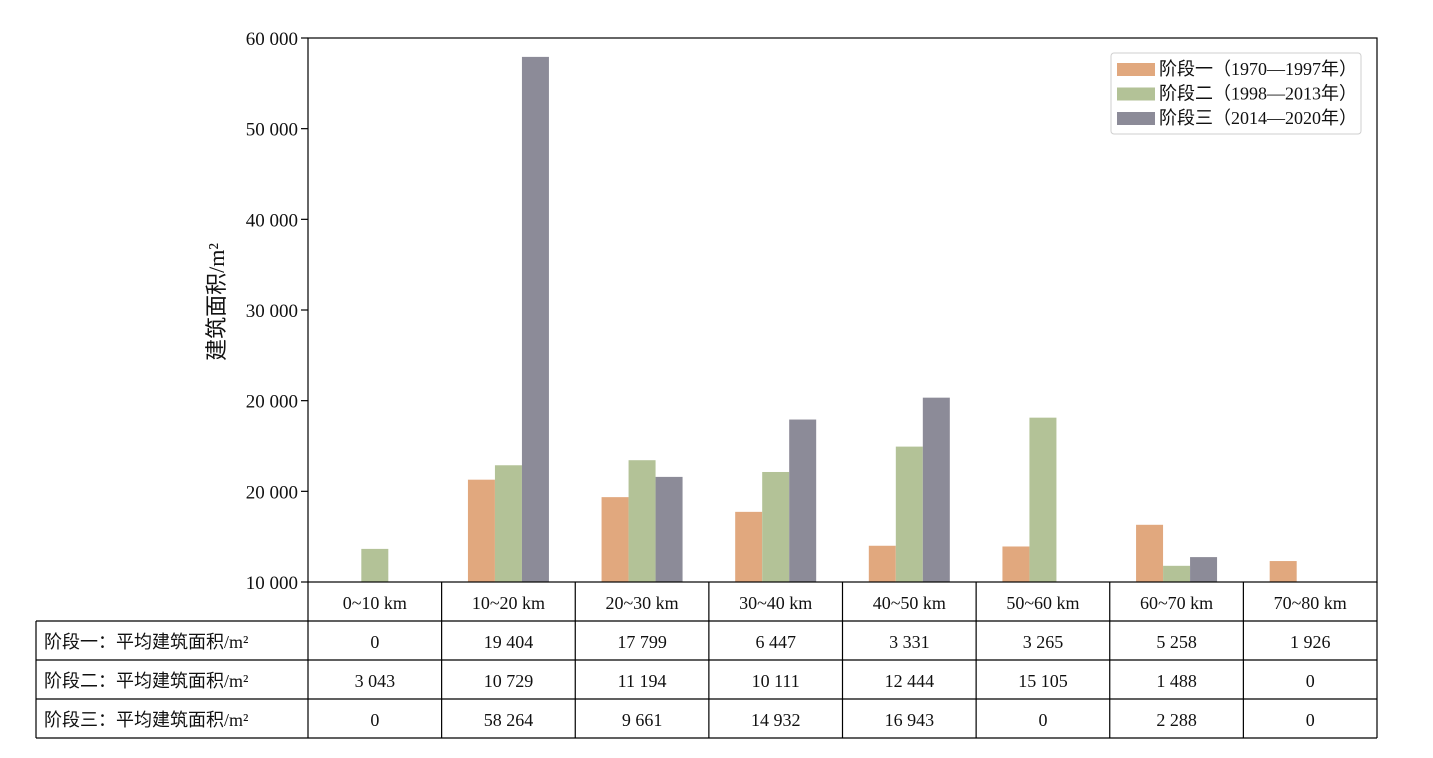 The image size is (1433, 758). Describe the element at coordinates (910, 720) in the screenshot. I see `table-cell: 16 943` at that location.